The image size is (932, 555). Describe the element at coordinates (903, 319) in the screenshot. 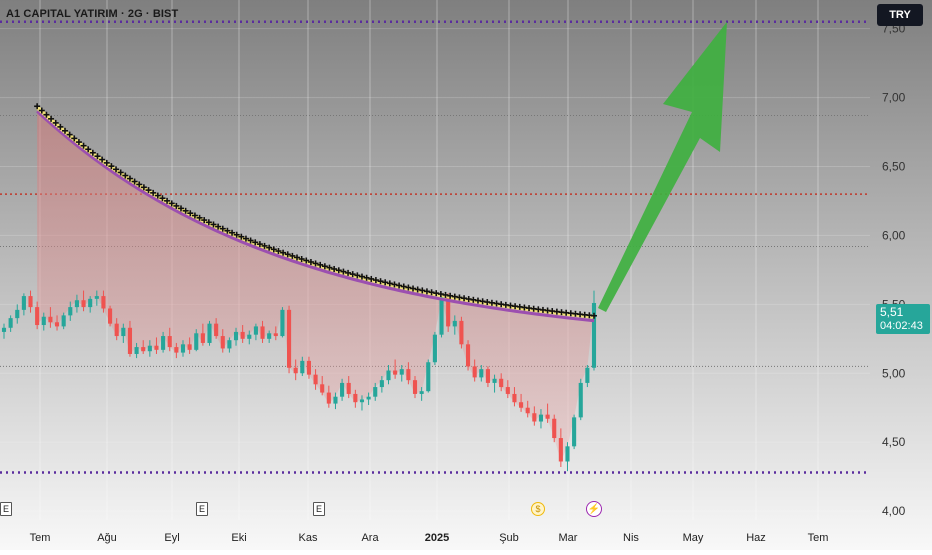

I see `last-price-tag: 5,51 04:02:43` at that location.